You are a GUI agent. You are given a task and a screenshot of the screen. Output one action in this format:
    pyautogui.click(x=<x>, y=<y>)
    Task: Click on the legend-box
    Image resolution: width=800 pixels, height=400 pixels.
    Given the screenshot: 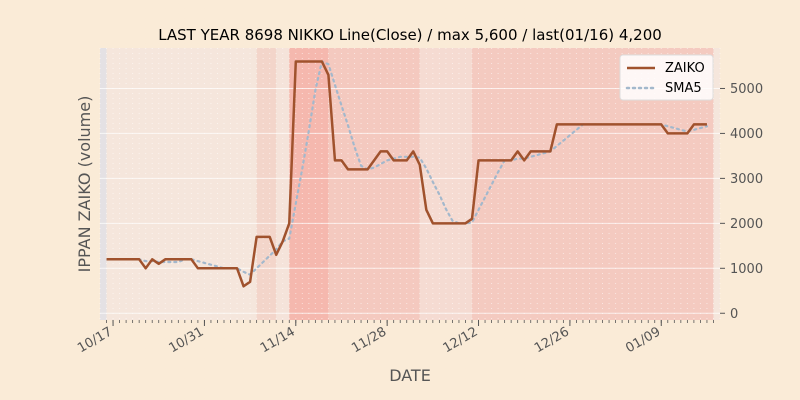 What is the action you would take?
    pyautogui.click(x=666, y=77)
    